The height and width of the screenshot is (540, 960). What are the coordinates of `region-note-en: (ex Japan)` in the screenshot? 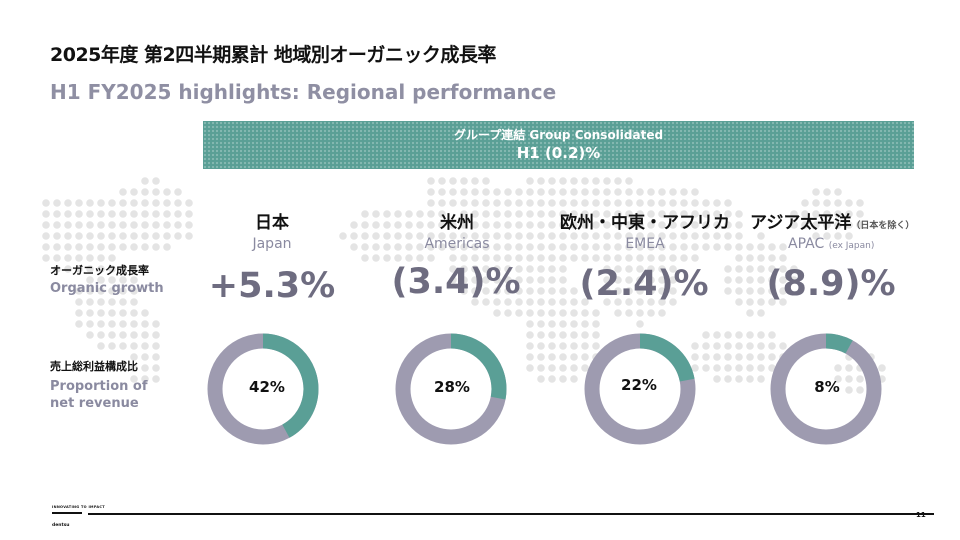 It's located at (851, 246).